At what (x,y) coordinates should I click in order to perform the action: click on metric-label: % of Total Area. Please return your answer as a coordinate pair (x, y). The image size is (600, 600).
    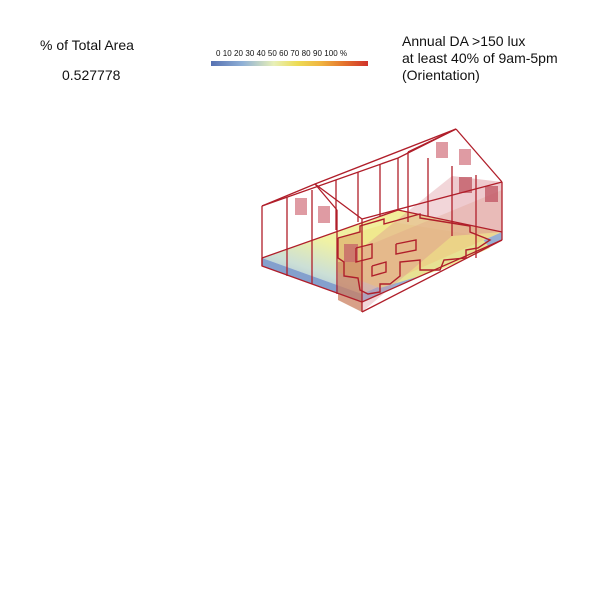
    Looking at the image, I should click on (87, 45).